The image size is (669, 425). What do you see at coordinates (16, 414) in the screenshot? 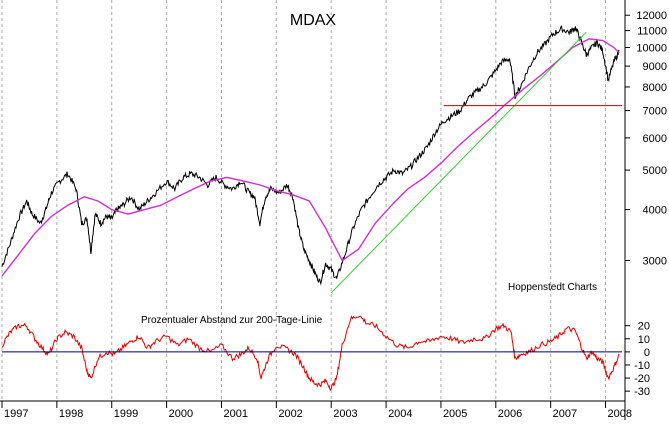
I see `x-tick-label-1997: 1997` at bounding box center [16, 414].